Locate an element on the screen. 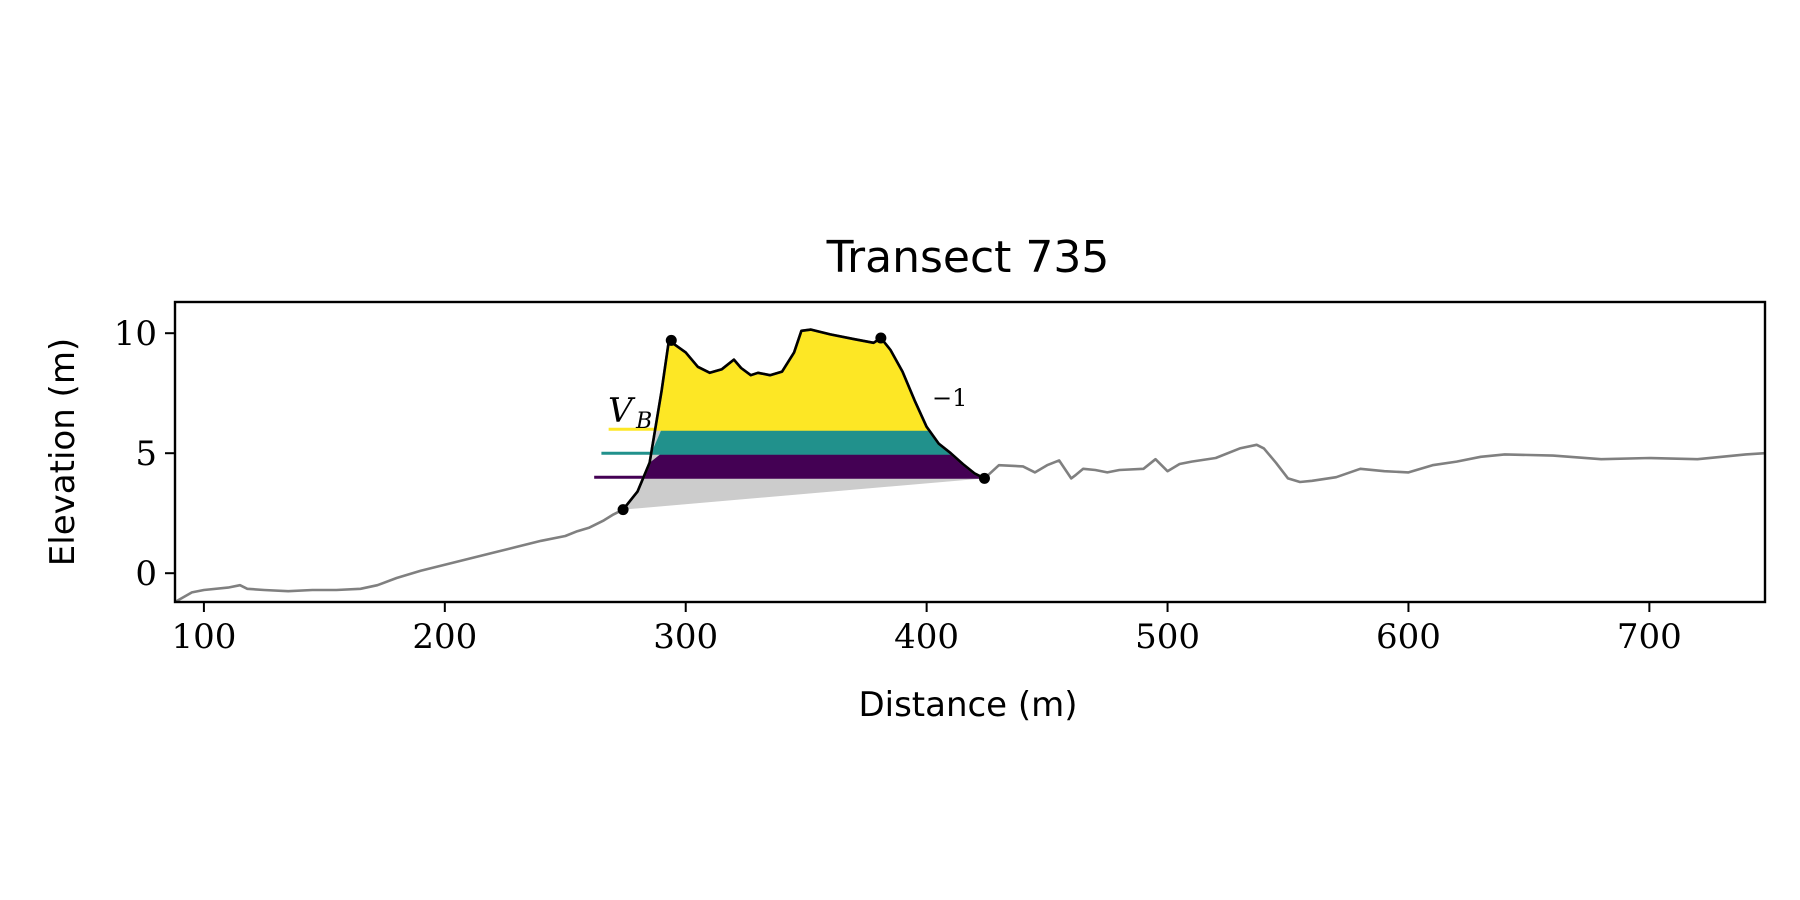 The width and height of the screenshot is (1800, 900). dune-band-high is located at coordinates (792, 379).